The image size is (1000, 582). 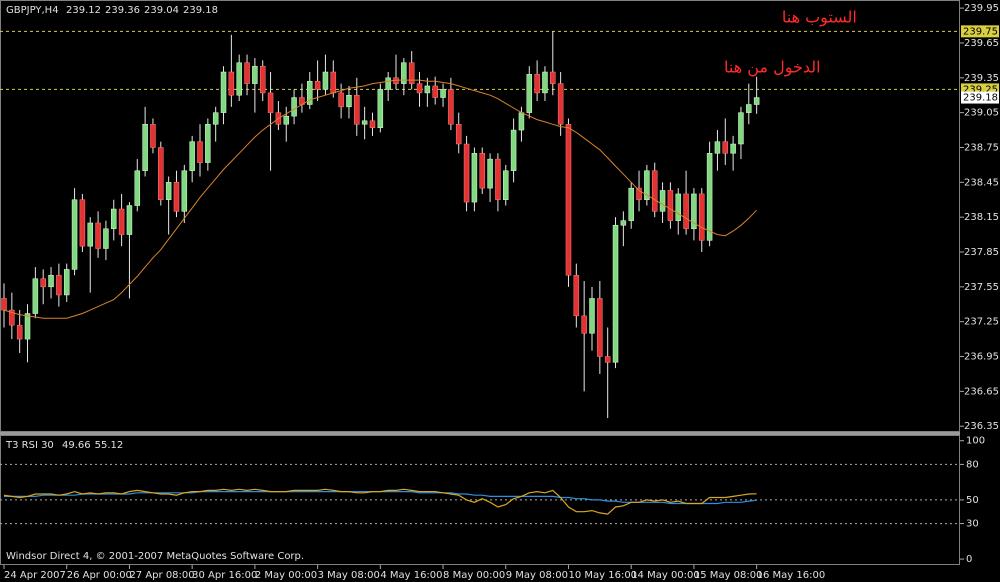 What do you see at coordinates (981, 252) in the screenshot?
I see `y-tick-label: 237.85` at bounding box center [981, 252].